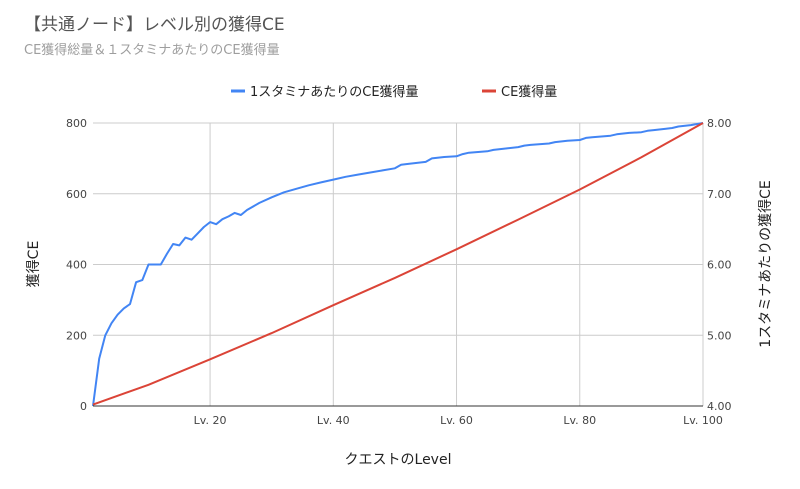 The image size is (800, 489). Describe the element at coordinates (719, 123) in the screenshot. I see `y-right-tick-label: 8.00` at that location.